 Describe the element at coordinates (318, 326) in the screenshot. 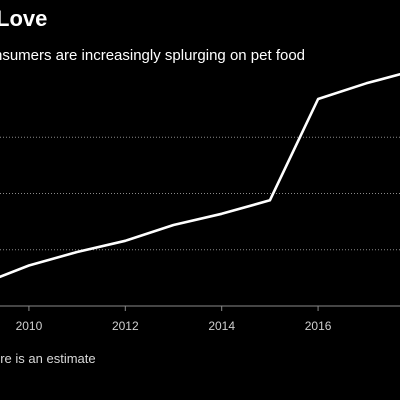

I see `x-tick-label: 2016` at that location.